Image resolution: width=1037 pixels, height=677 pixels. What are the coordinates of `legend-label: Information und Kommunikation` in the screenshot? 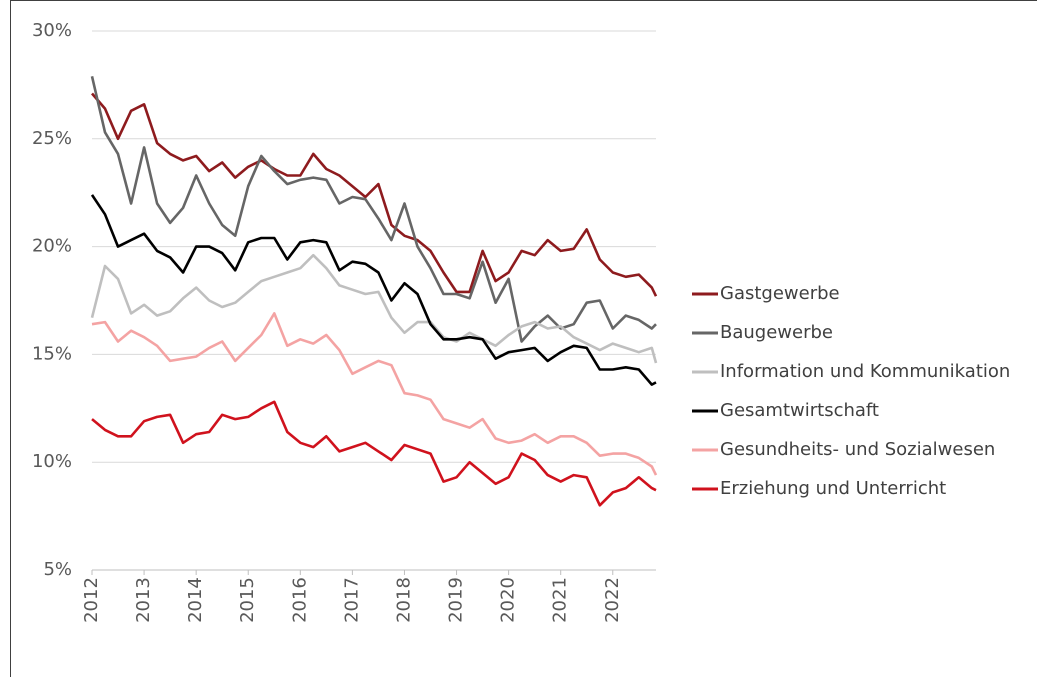 It's located at (865, 371).